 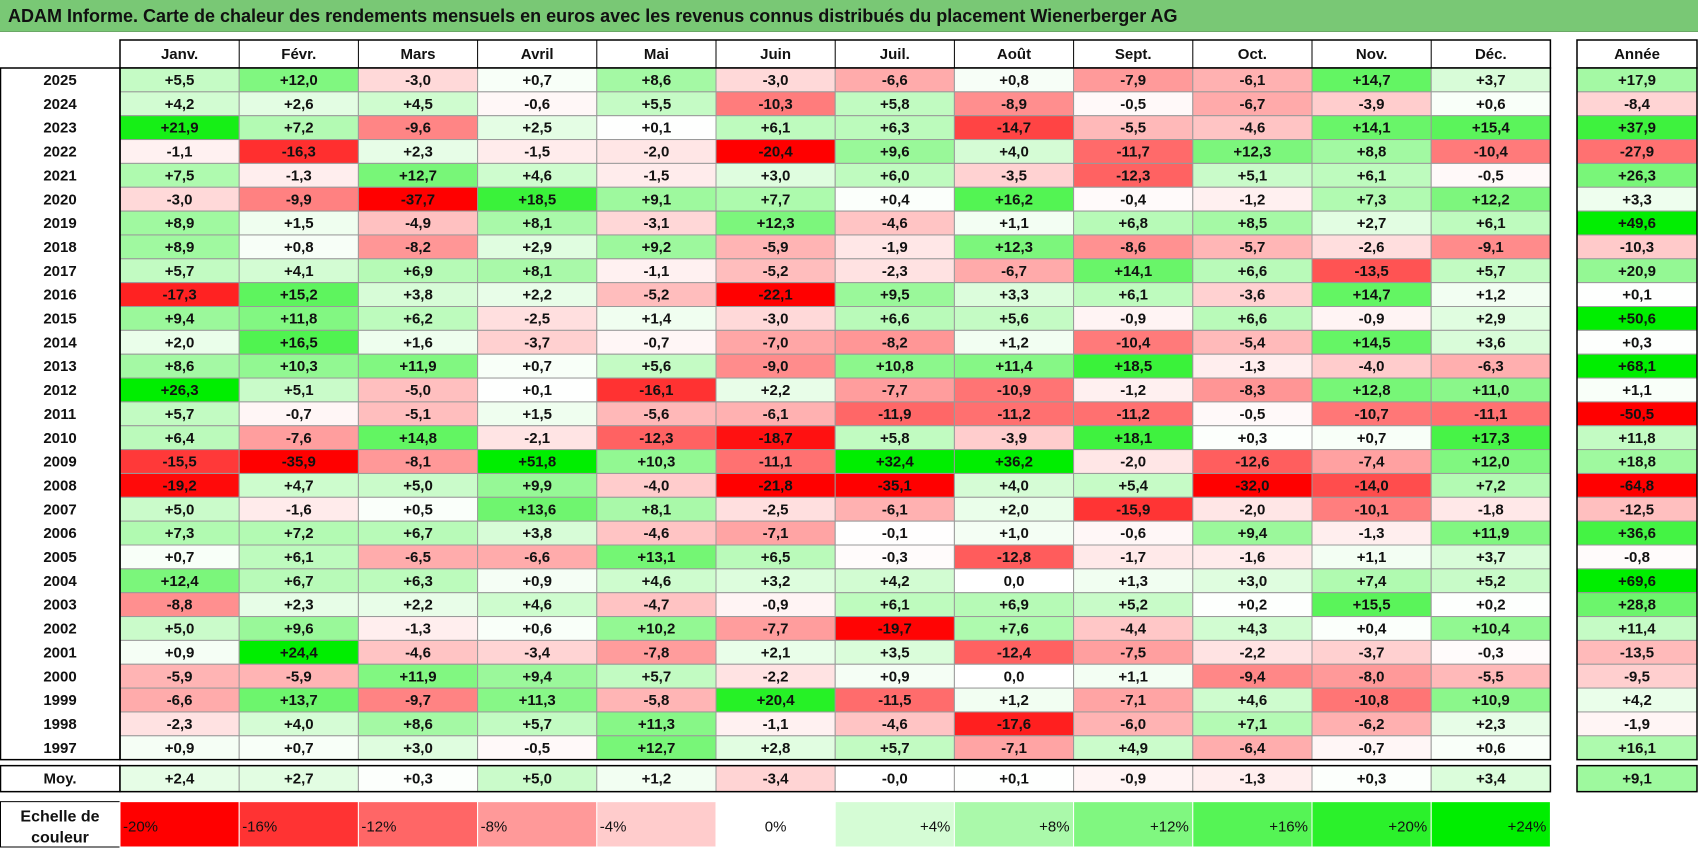 I want to click on cell-value: -12,8, so click(x=1014, y=557).